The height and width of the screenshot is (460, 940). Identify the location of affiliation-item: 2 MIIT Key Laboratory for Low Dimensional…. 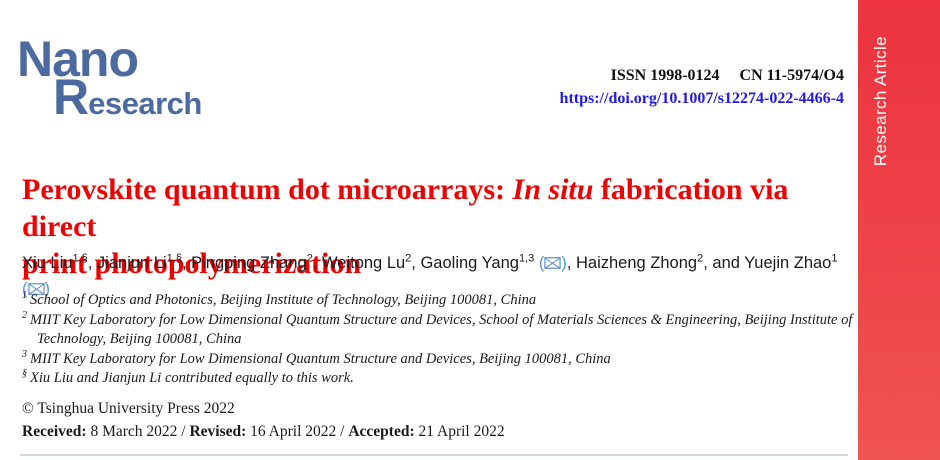
(438, 329).